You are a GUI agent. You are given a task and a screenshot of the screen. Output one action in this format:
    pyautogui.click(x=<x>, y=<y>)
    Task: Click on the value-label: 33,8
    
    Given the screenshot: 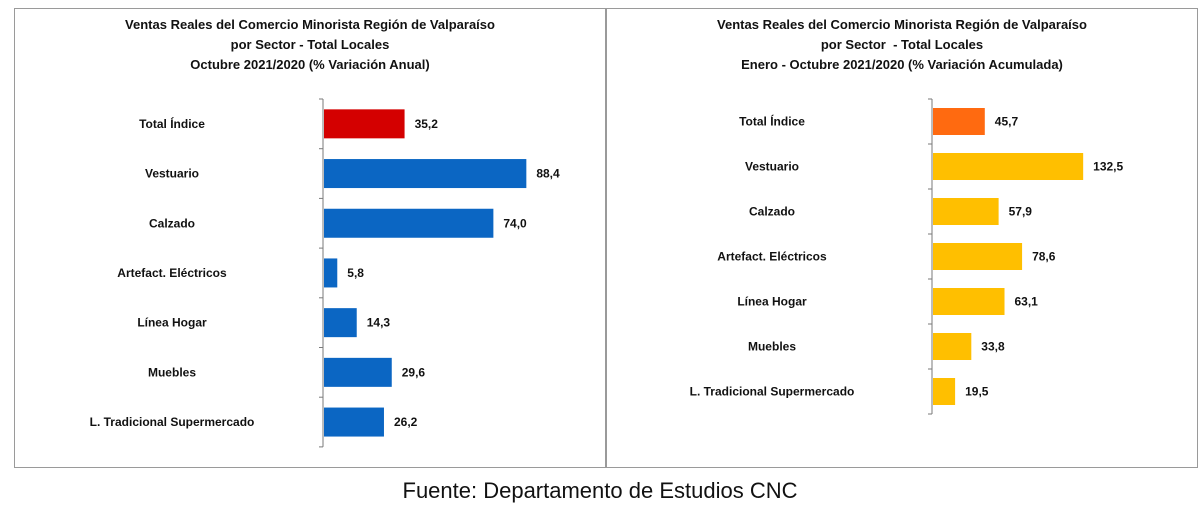 What is the action you would take?
    pyautogui.click(x=993, y=347)
    